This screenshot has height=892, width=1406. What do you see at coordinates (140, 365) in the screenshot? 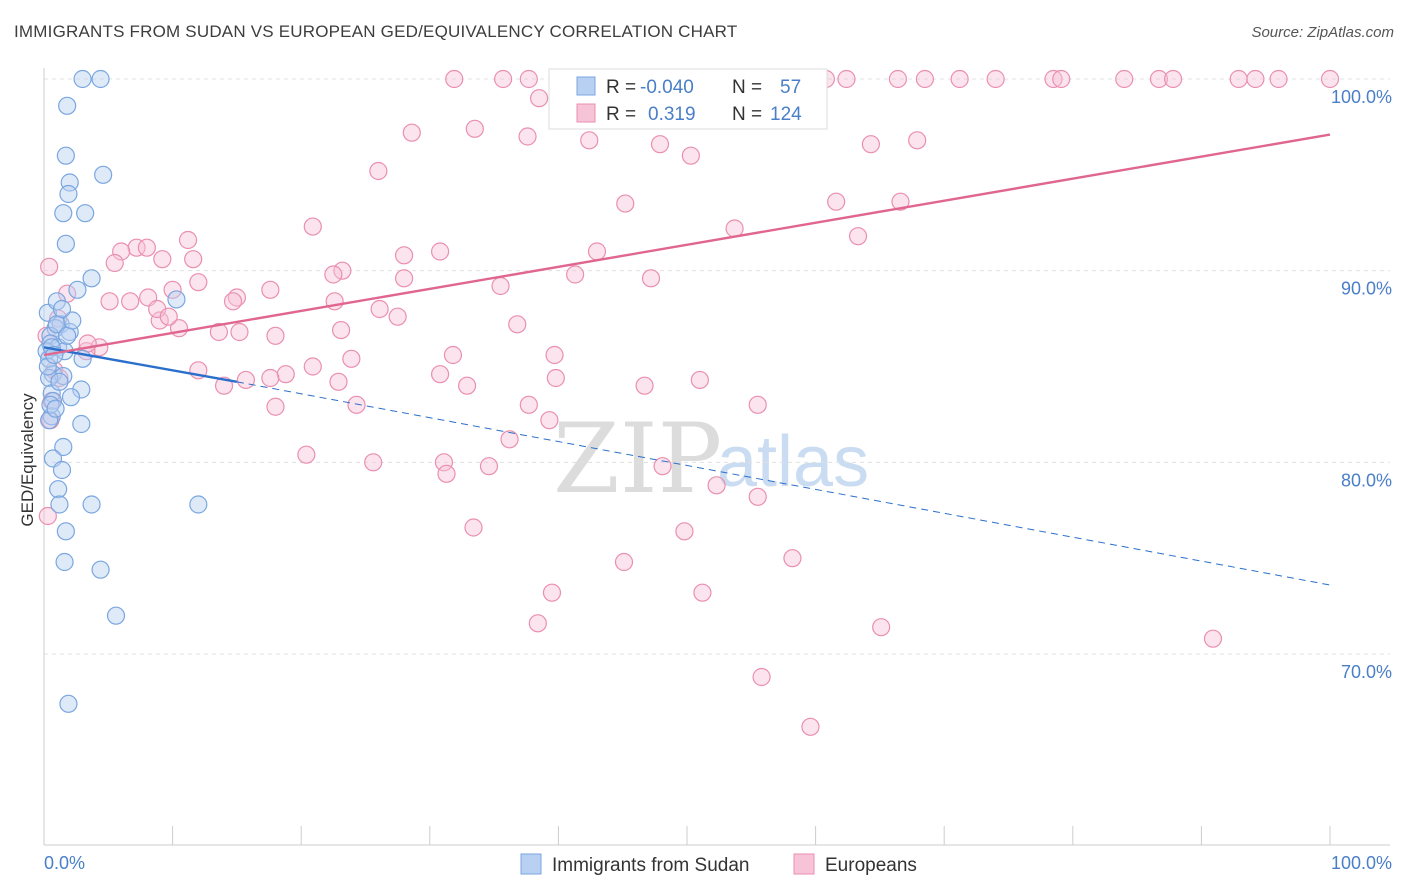
I see `sudan-trend-solid` at bounding box center [140, 365].